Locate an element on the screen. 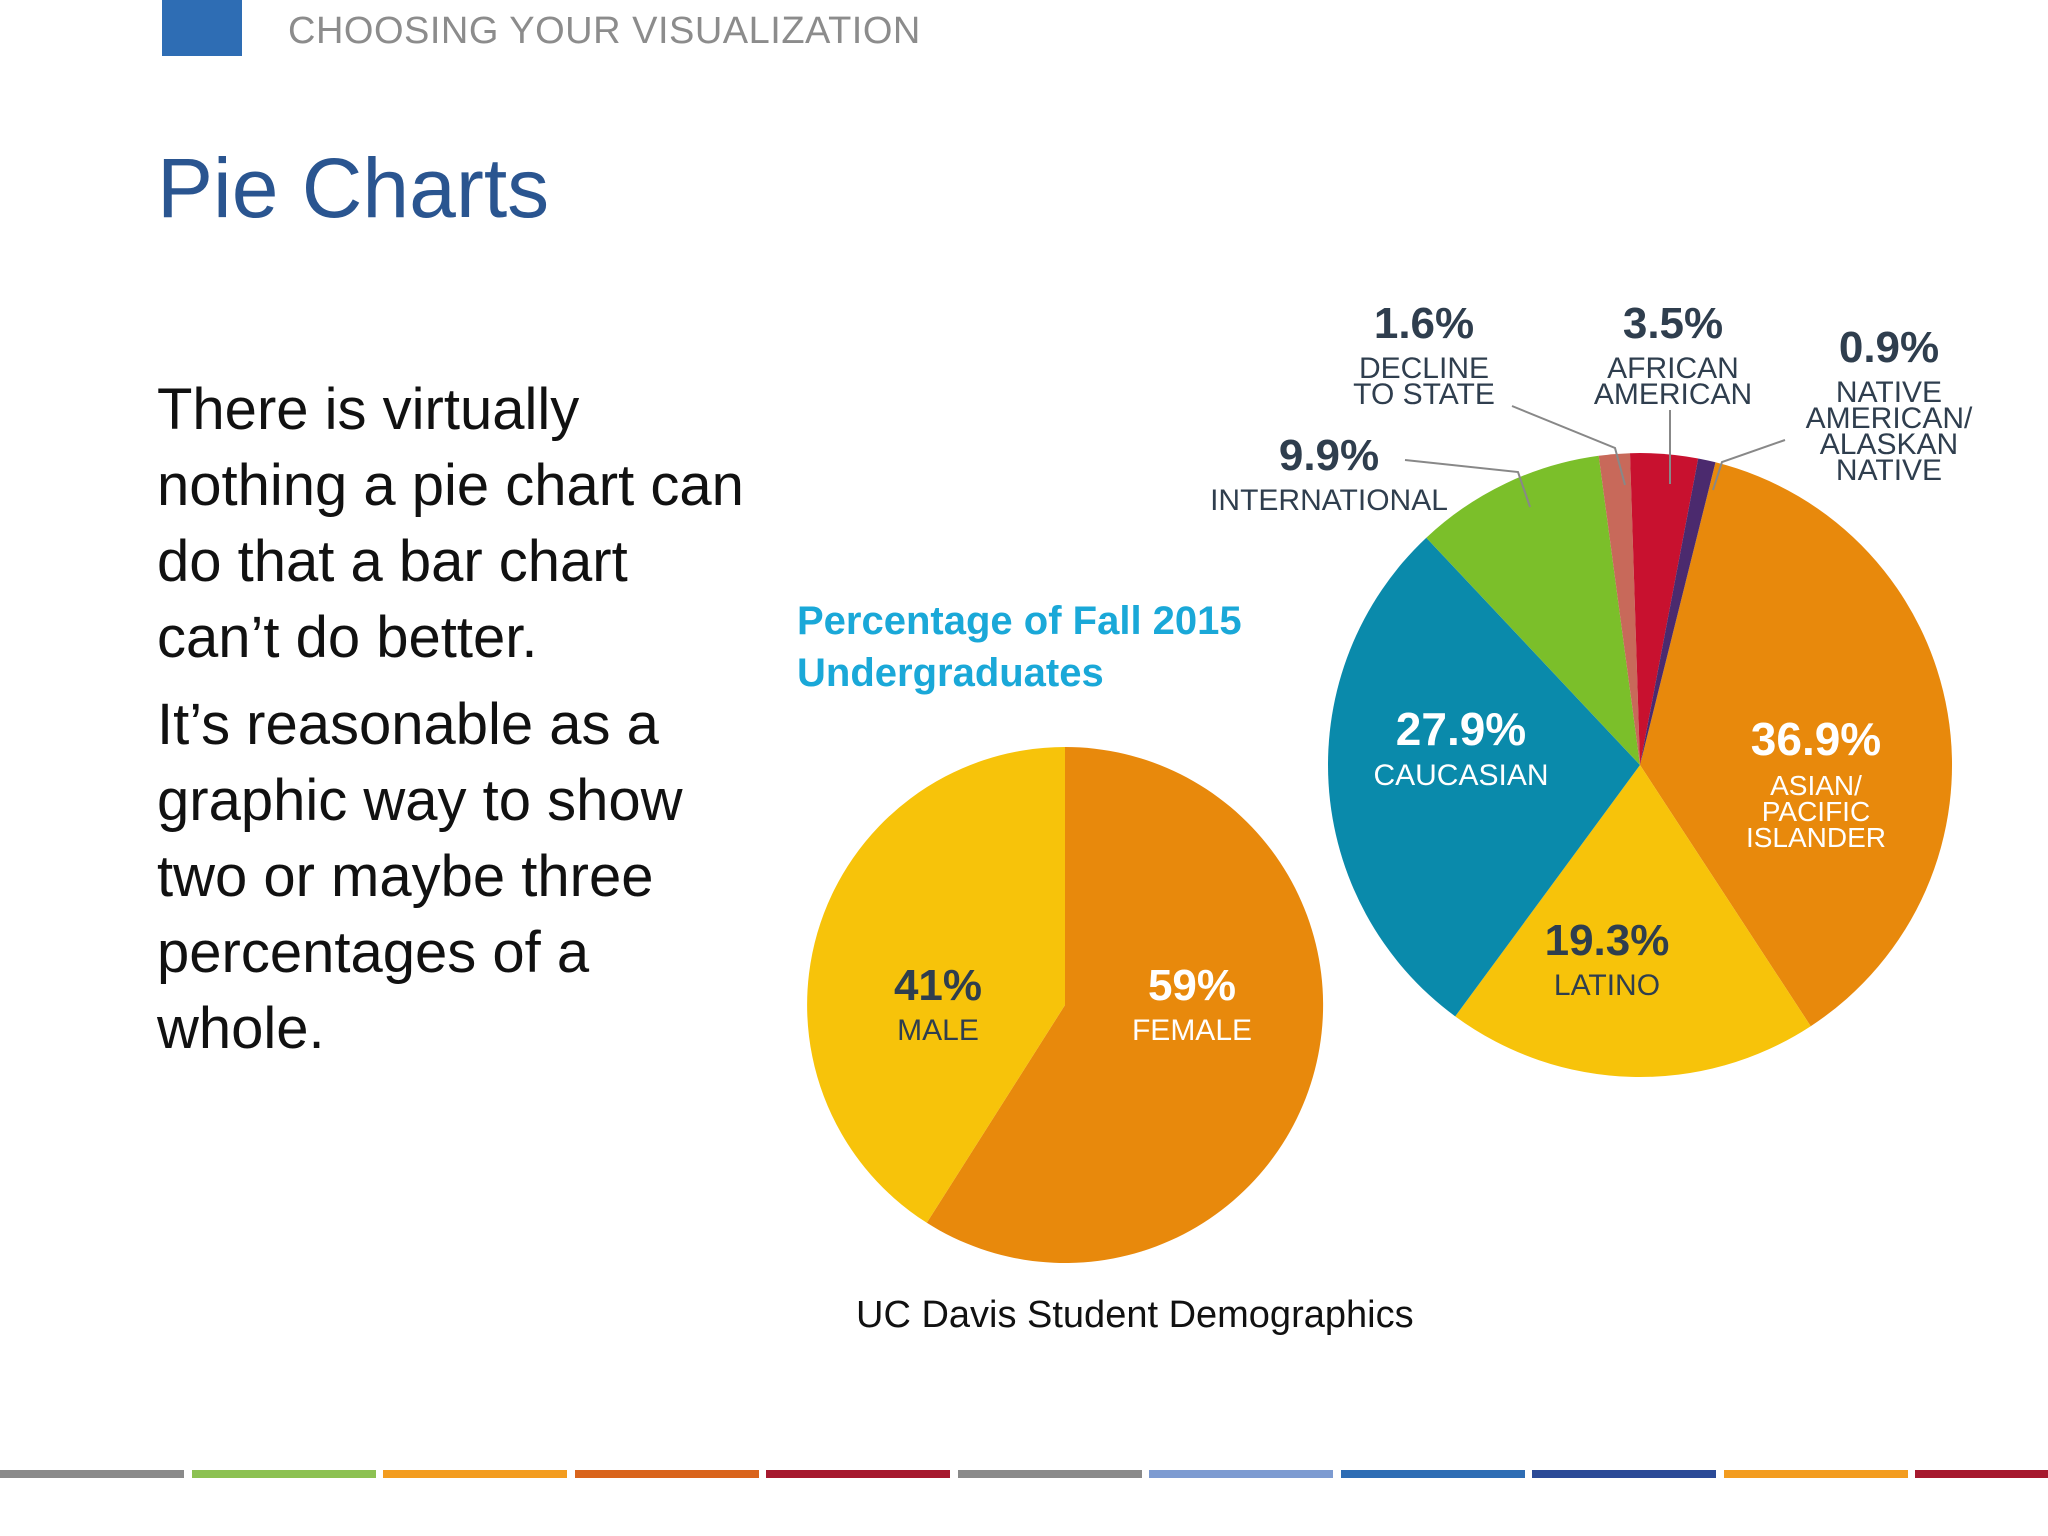  ethnicity-slice-african-american is located at coordinates (1664, 609).